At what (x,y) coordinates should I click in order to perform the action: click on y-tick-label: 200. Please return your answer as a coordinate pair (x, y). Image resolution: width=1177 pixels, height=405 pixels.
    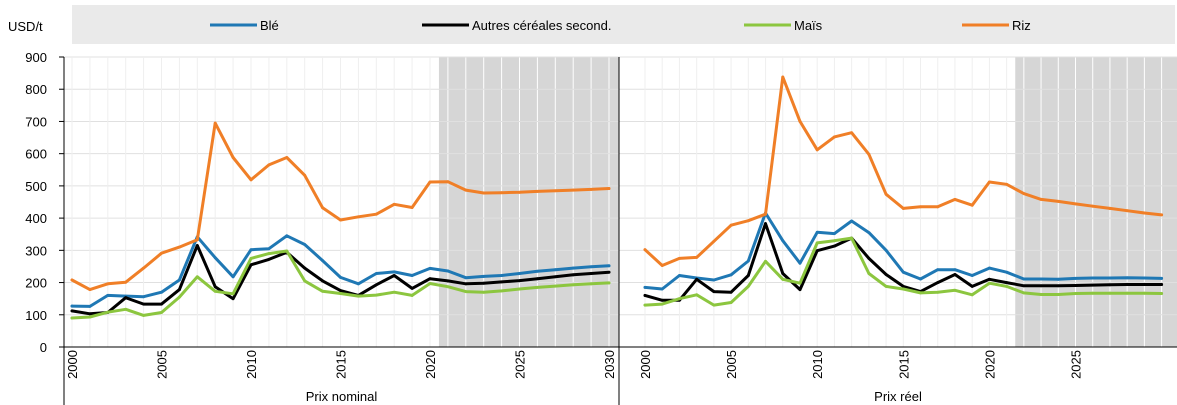
    Looking at the image, I should click on (36, 283).